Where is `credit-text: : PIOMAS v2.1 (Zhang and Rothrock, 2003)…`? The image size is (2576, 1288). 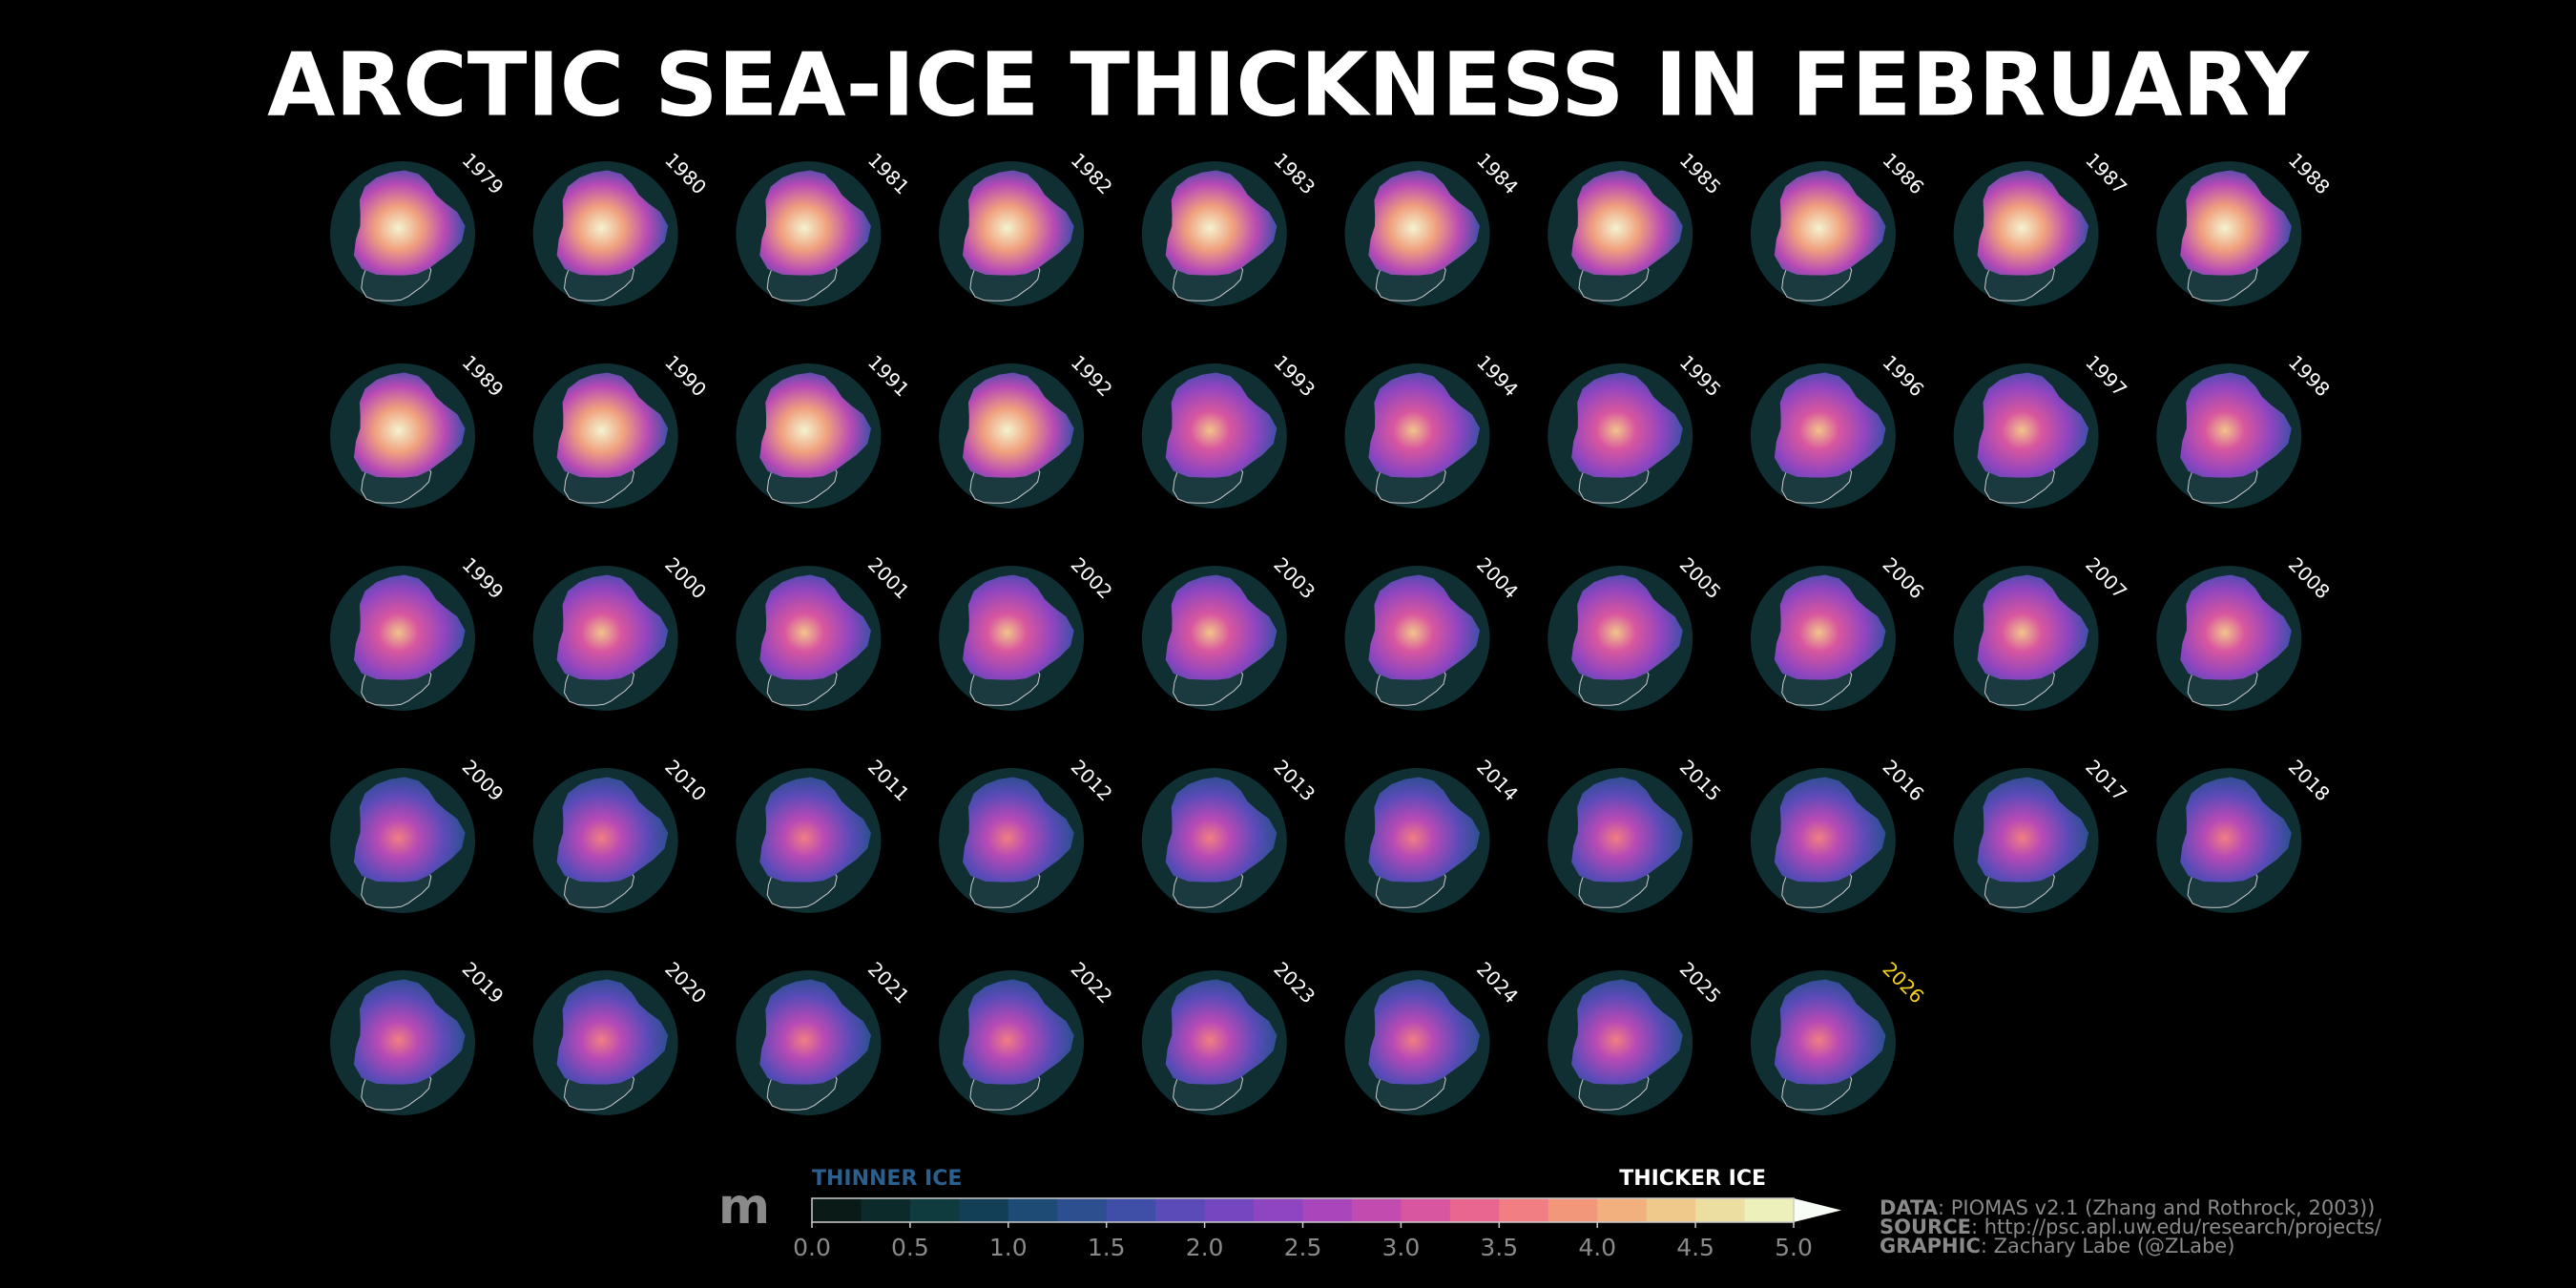 credit-text: : PIOMAS v2.1 (Zhang and Rothrock, 2003)… is located at coordinates (2156, 1207).